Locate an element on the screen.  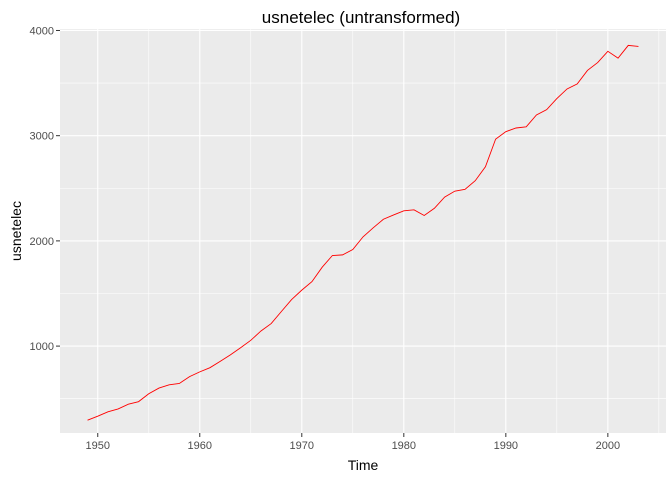
y-axis: 1000 2000 3000 4000 is located at coordinates (45, 189).